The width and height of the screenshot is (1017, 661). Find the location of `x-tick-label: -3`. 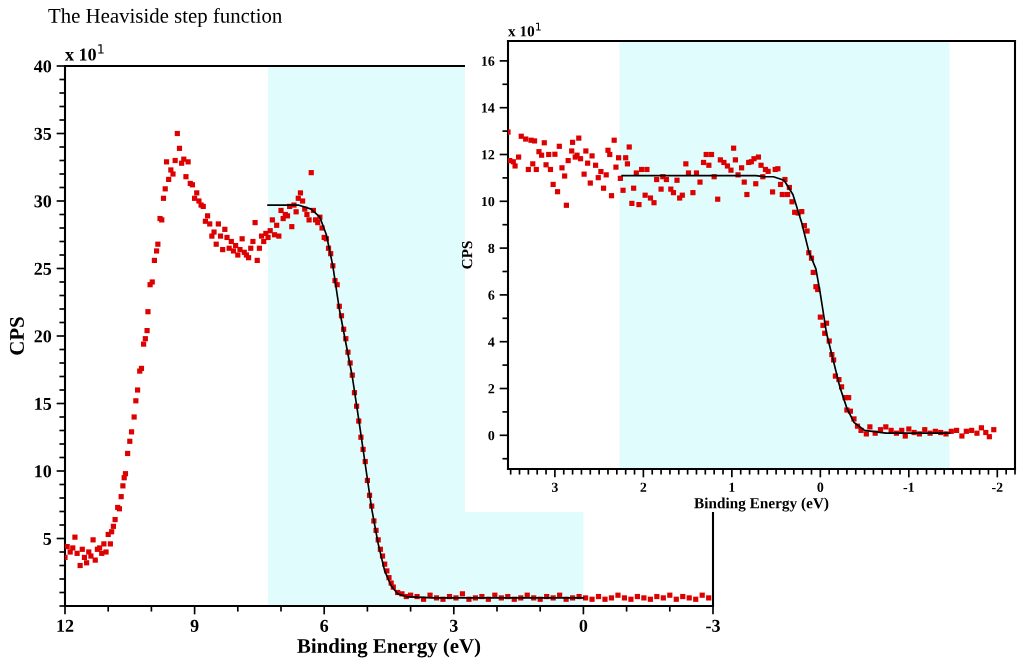

x-tick-label: -3 is located at coordinates (713, 625).